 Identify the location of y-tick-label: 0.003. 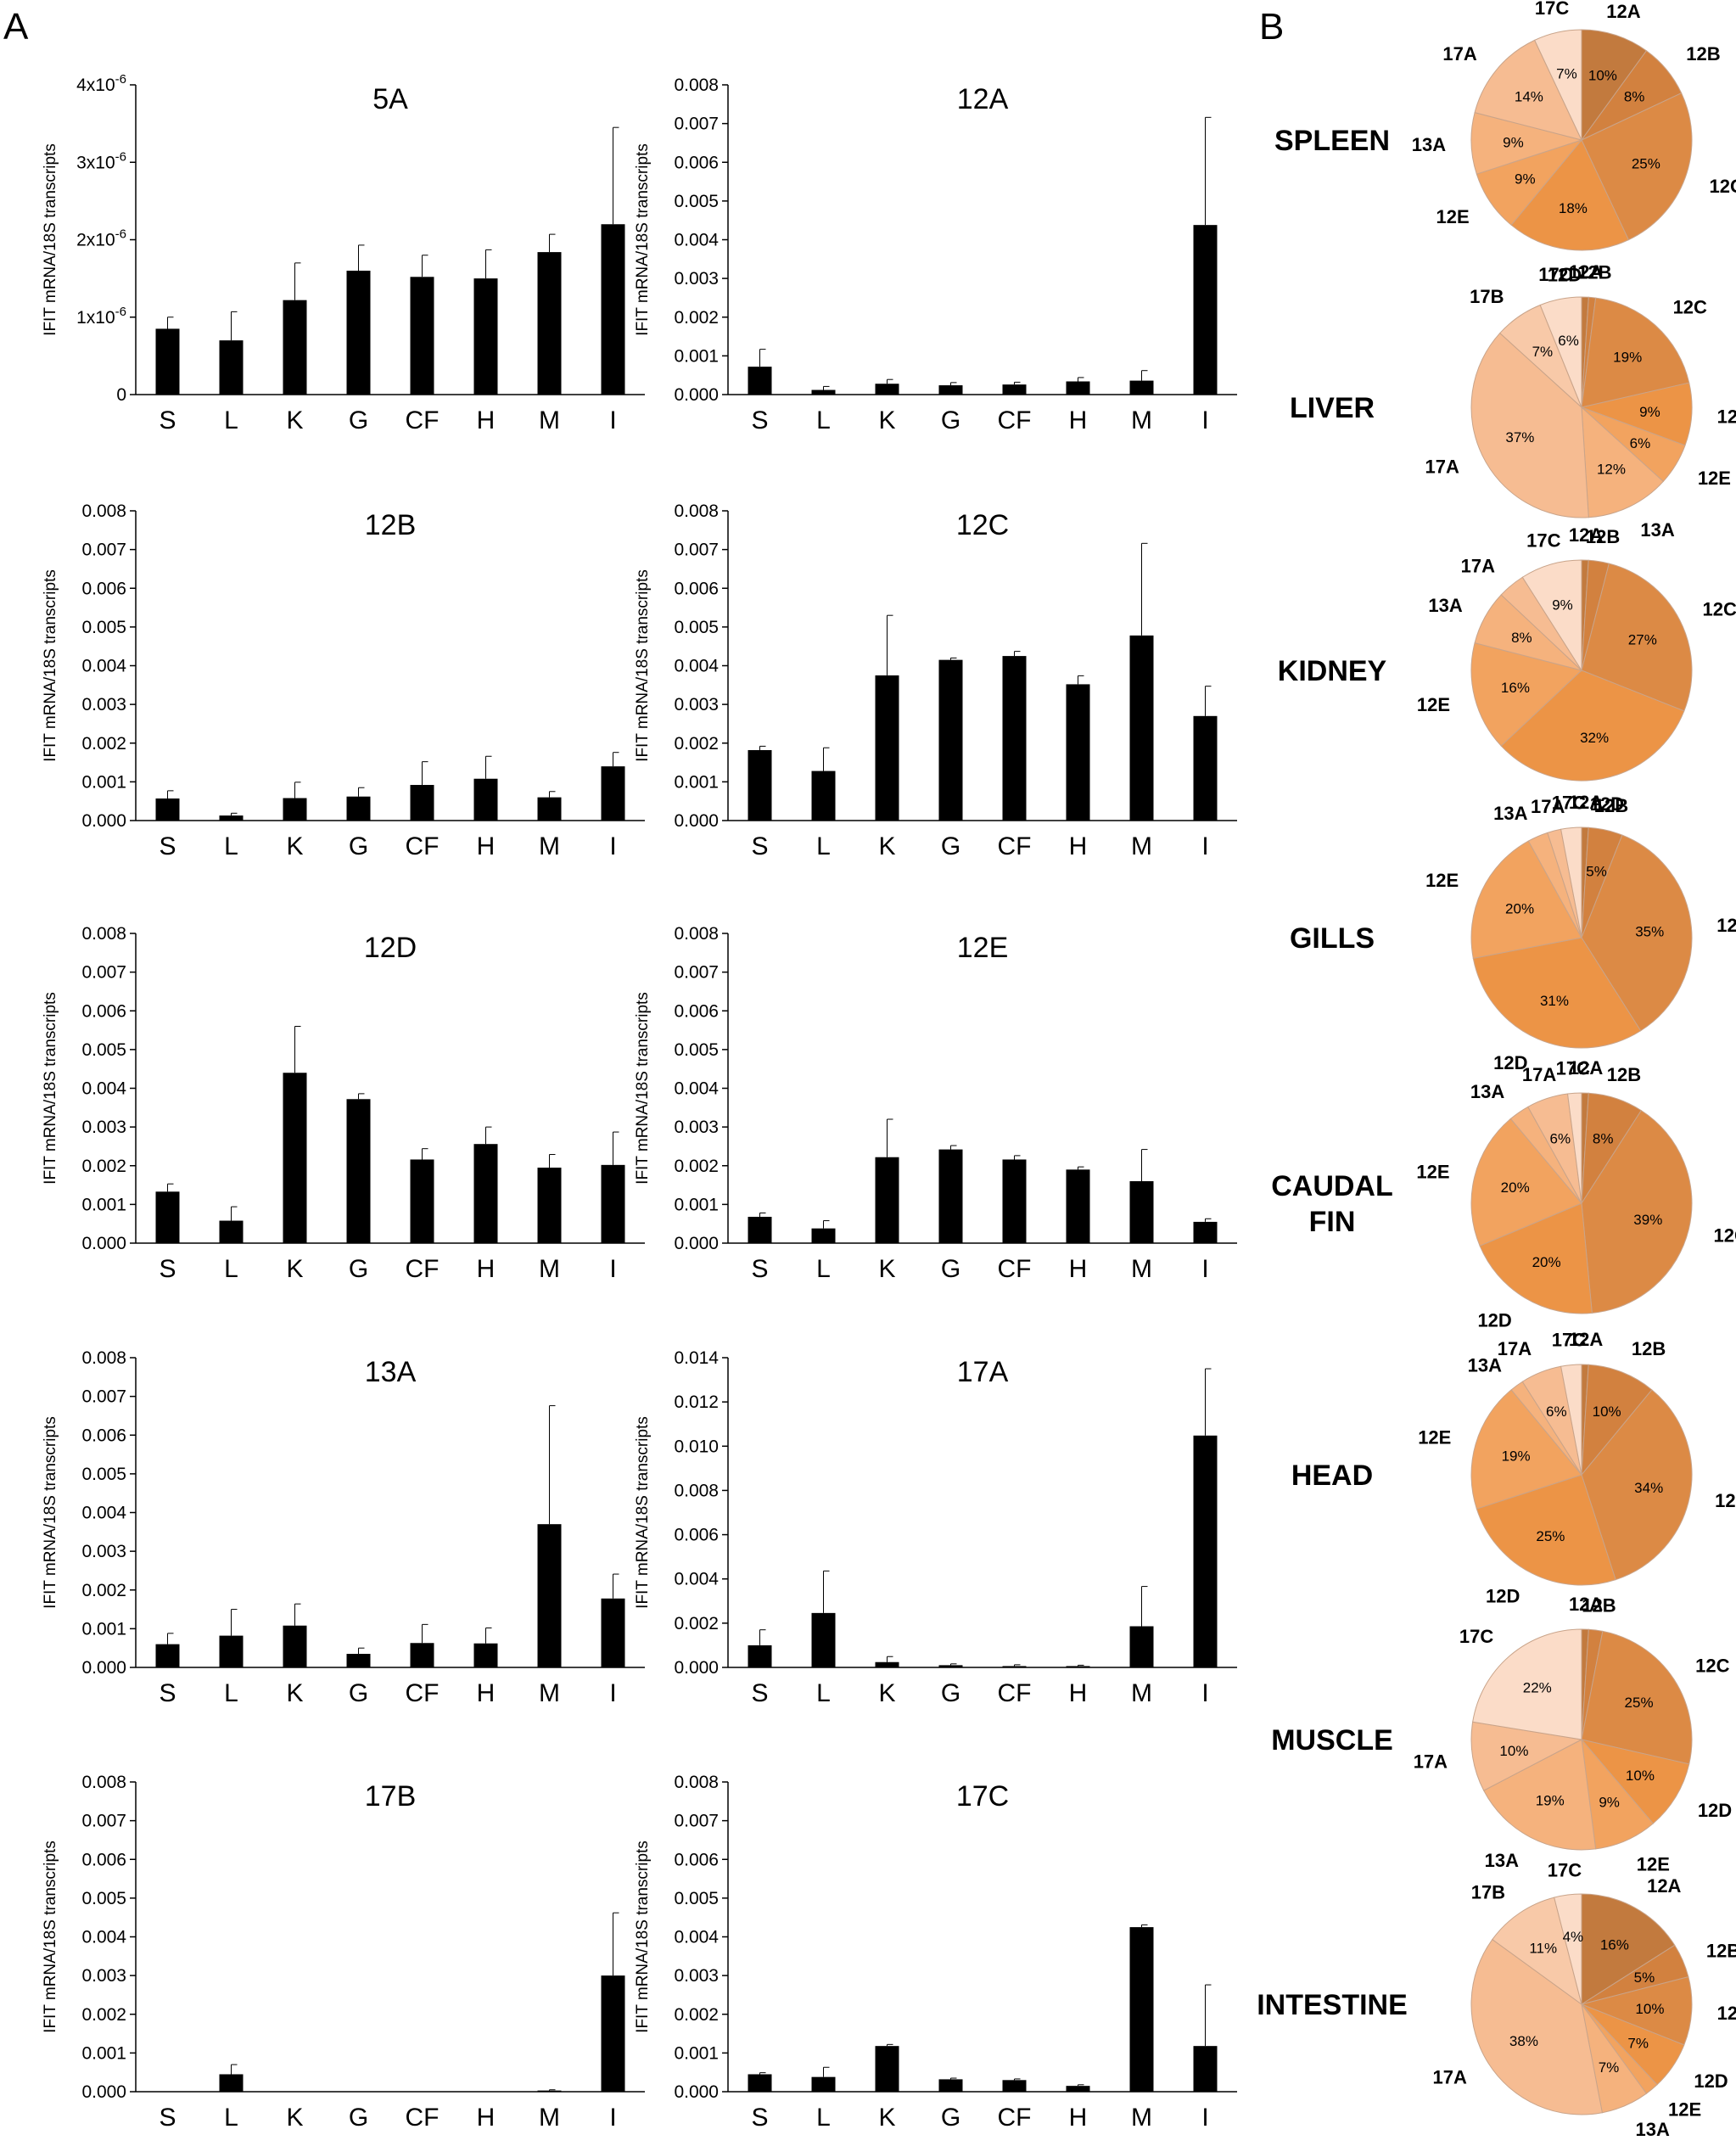
(696, 704).